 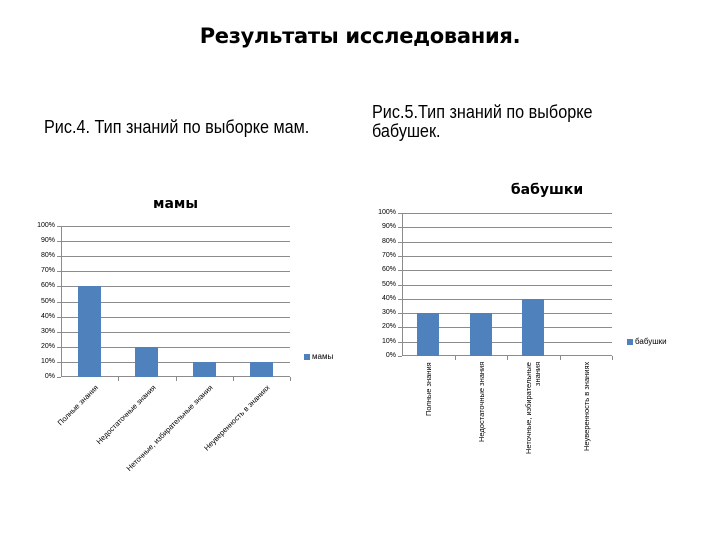 I want to click on figure-5-caption: Рис.5.Тип знаний по выборке бабушек., so click(x=482, y=122).